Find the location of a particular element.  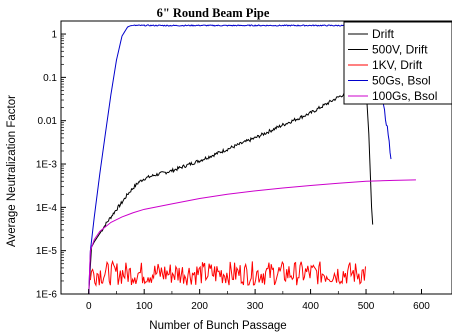

legend-label: 500V, Drift is located at coordinates (400, 50).